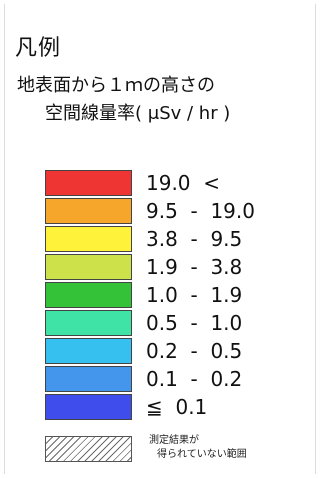 The image size is (322, 478). I want to click on legend-range-label: 3.8 - 9.5, so click(194, 239).